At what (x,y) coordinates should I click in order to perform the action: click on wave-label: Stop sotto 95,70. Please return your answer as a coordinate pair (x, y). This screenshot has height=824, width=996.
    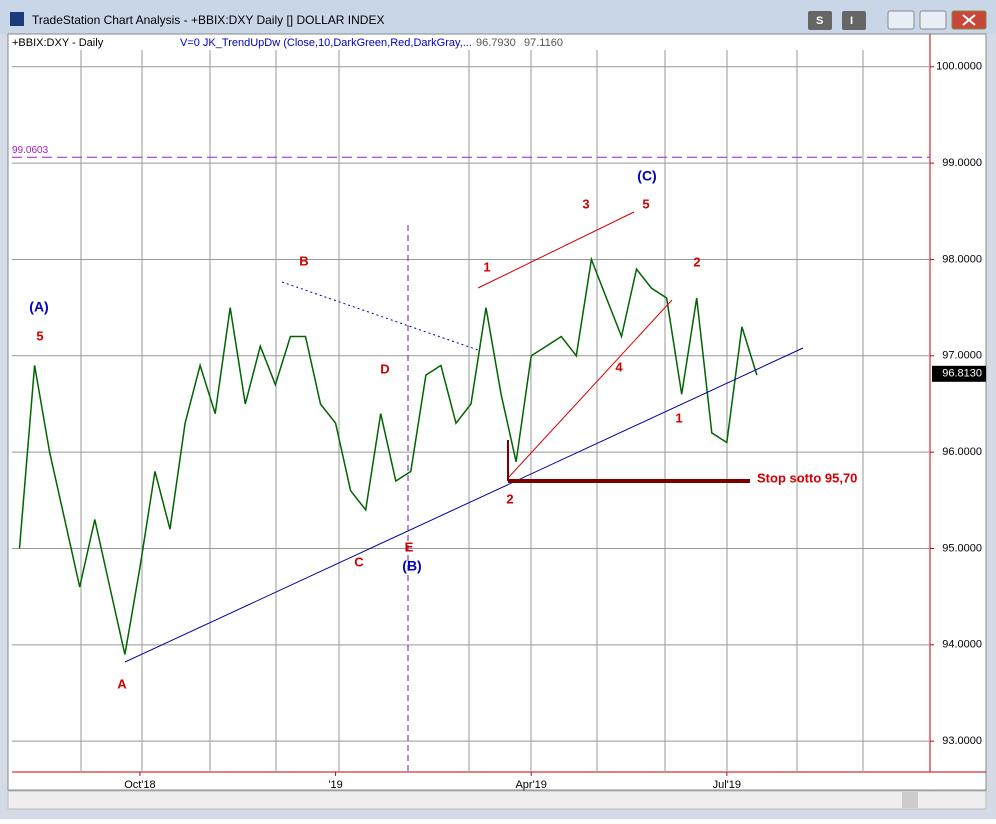
    Looking at the image, I should click on (807, 477).